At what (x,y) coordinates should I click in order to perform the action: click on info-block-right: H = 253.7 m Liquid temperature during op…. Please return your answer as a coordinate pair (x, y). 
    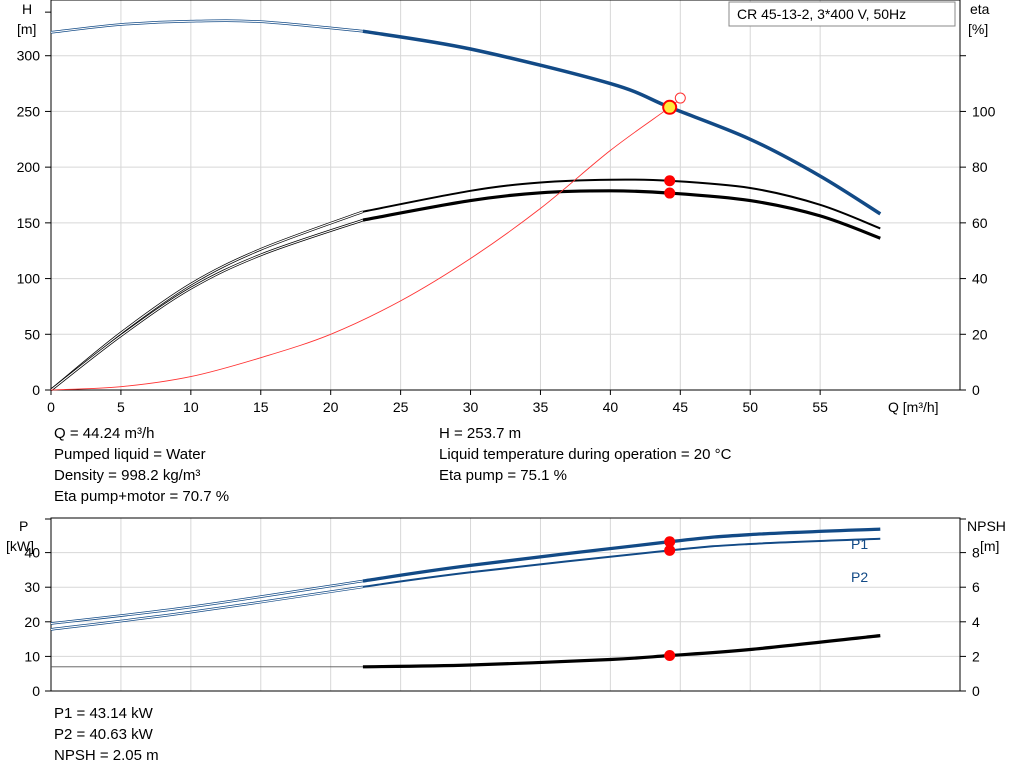
    Looking at the image, I should click on (585, 454).